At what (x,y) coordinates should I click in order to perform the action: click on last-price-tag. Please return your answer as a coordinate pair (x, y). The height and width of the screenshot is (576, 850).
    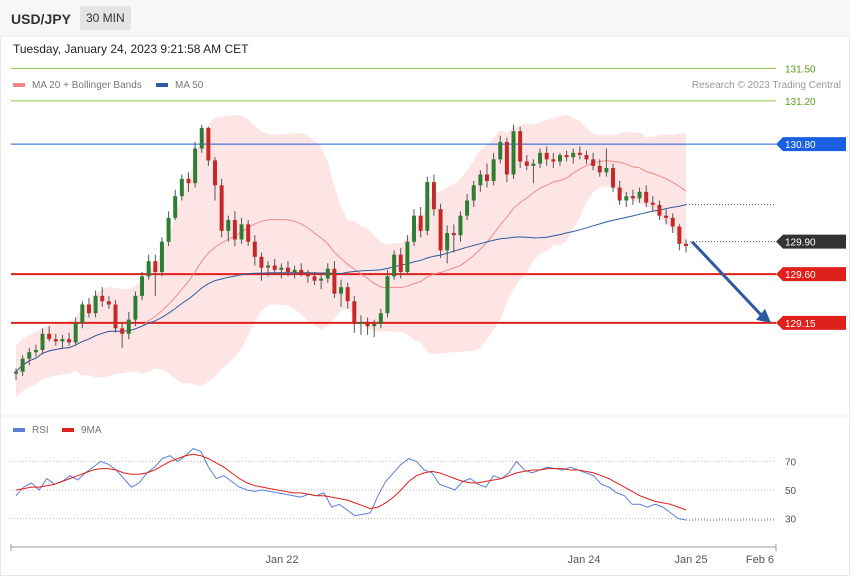
    Looking at the image, I should click on (811, 241).